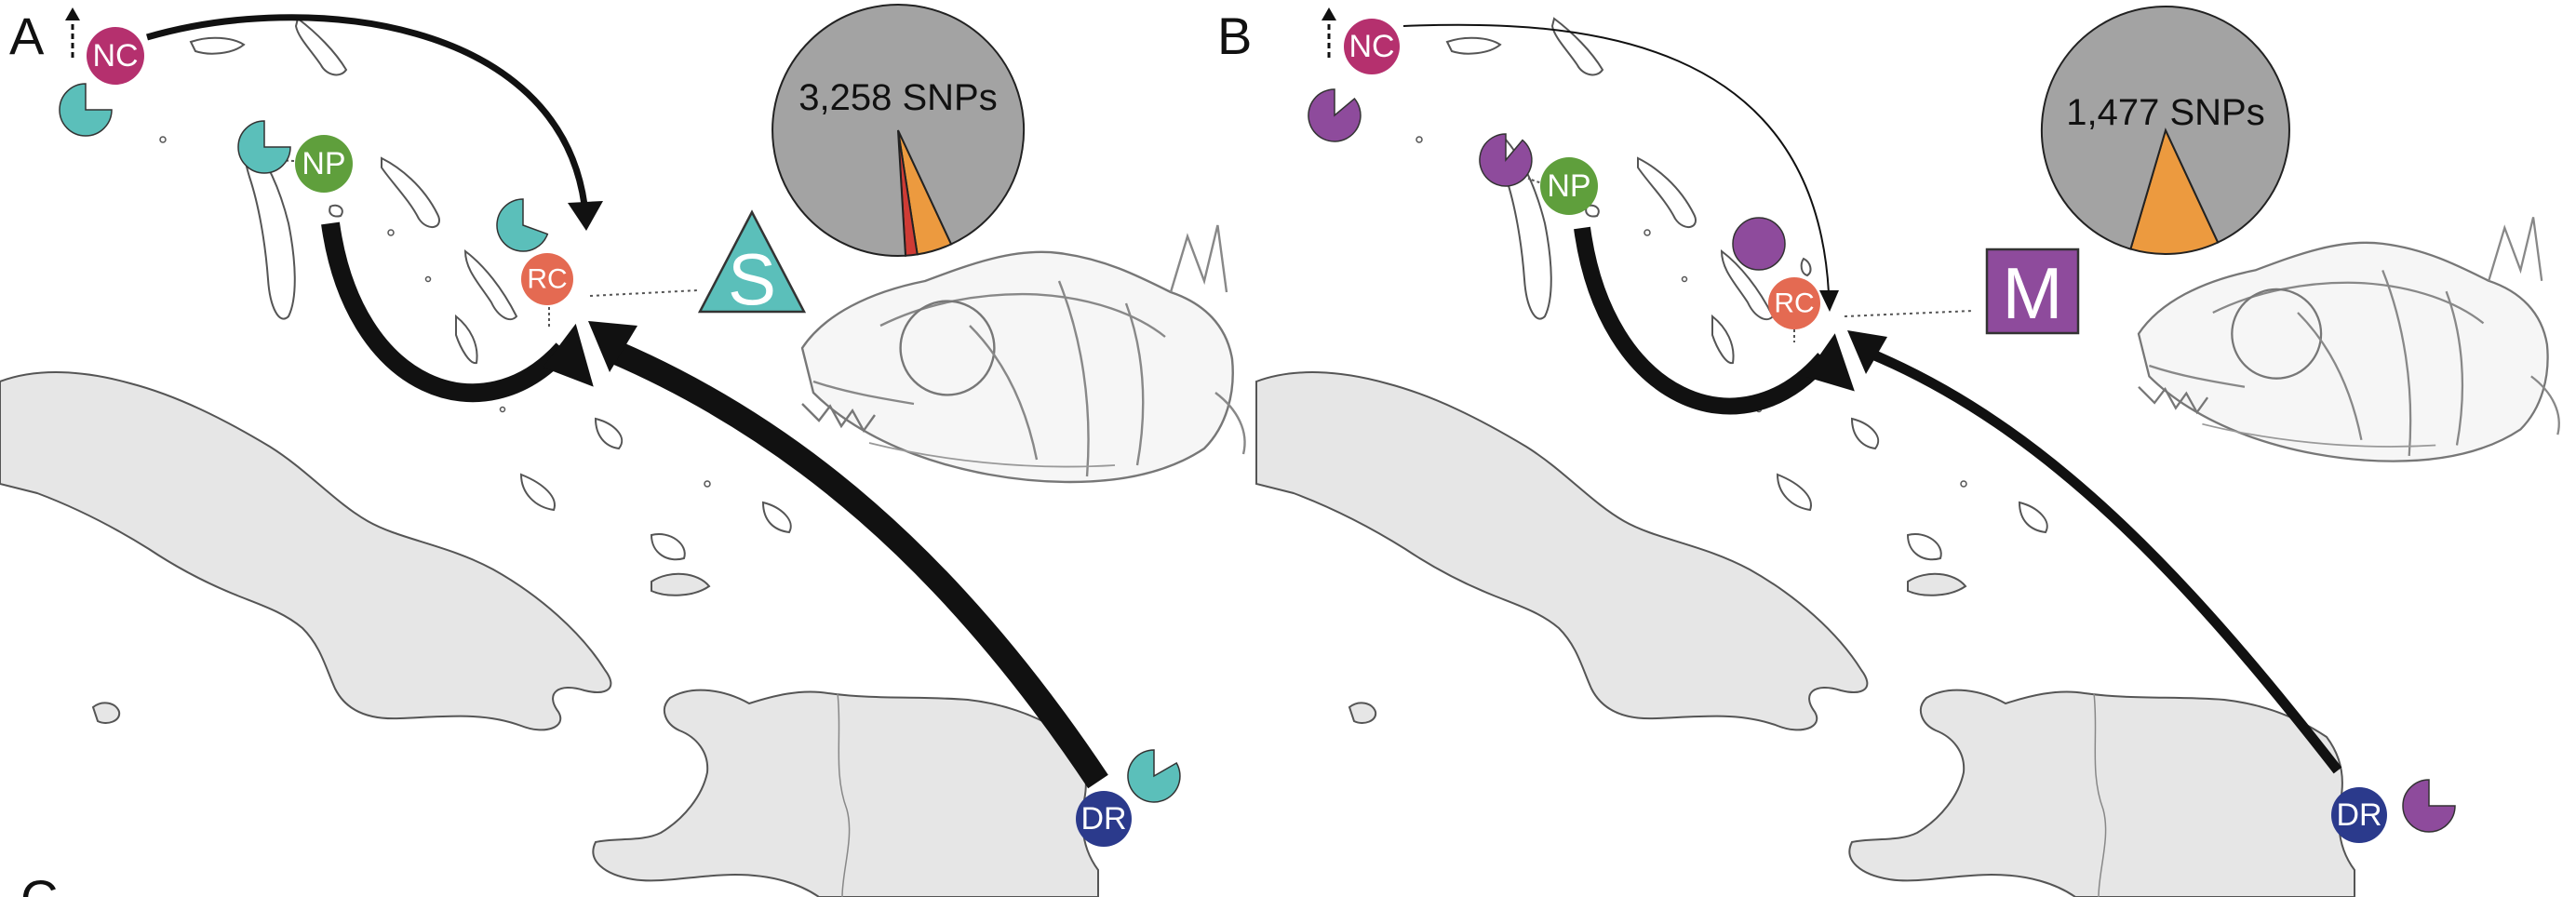 This screenshot has width=2576, height=897. I want to click on site-np-a: NP, so click(324, 164).